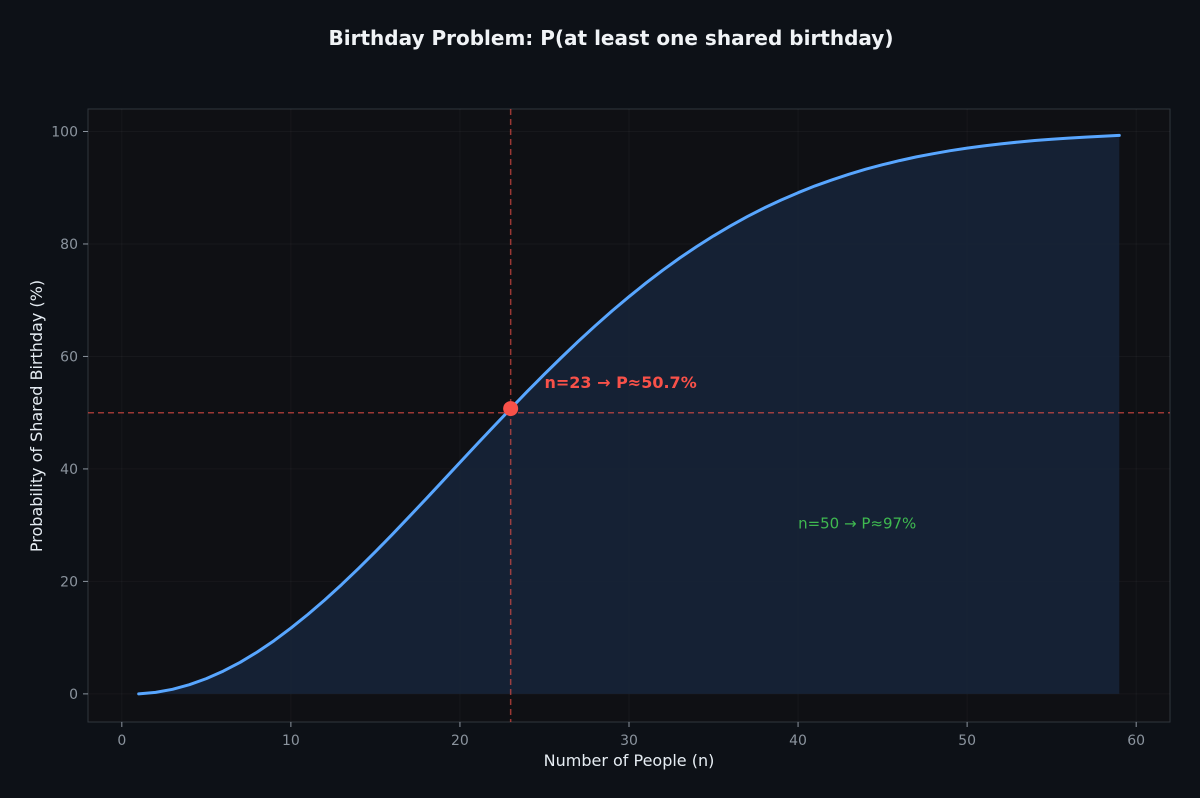 The width and height of the screenshot is (1200, 798). I want to click on x-tick-label: 50, so click(967, 741).